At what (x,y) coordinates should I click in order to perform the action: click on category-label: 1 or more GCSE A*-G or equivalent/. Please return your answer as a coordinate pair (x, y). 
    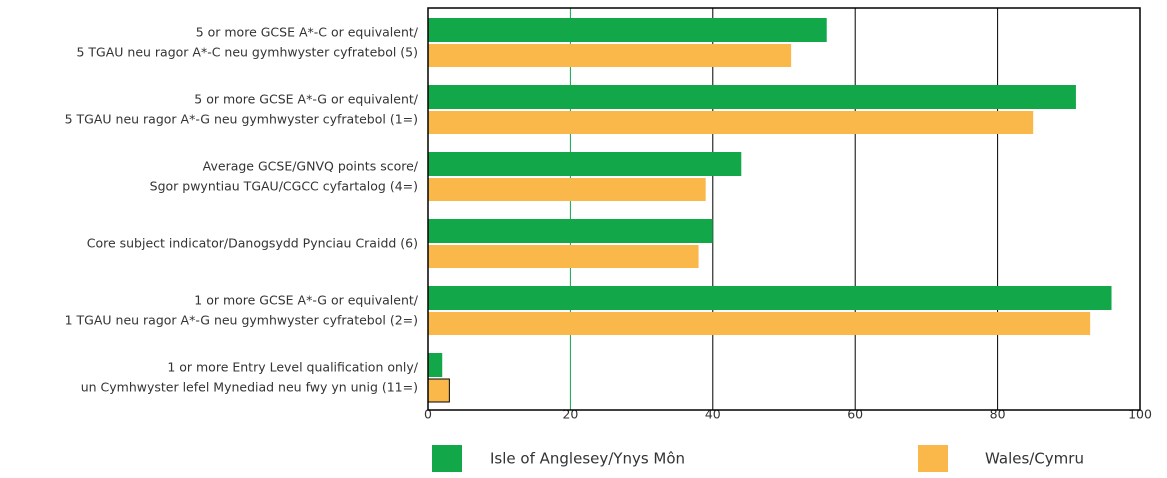
    Looking at the image, I should click on (306, 300).